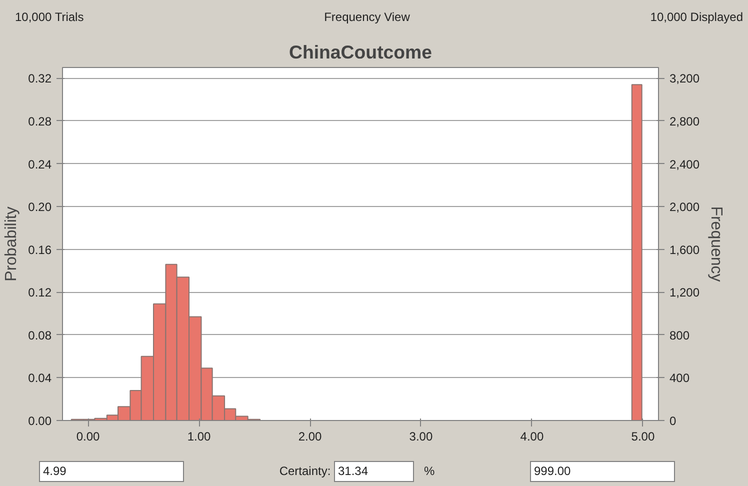  What do you see at coordinates (199, 437) in the screenshot?
I see `x-tick-label: 1.00` at bounding box center [199, 437].